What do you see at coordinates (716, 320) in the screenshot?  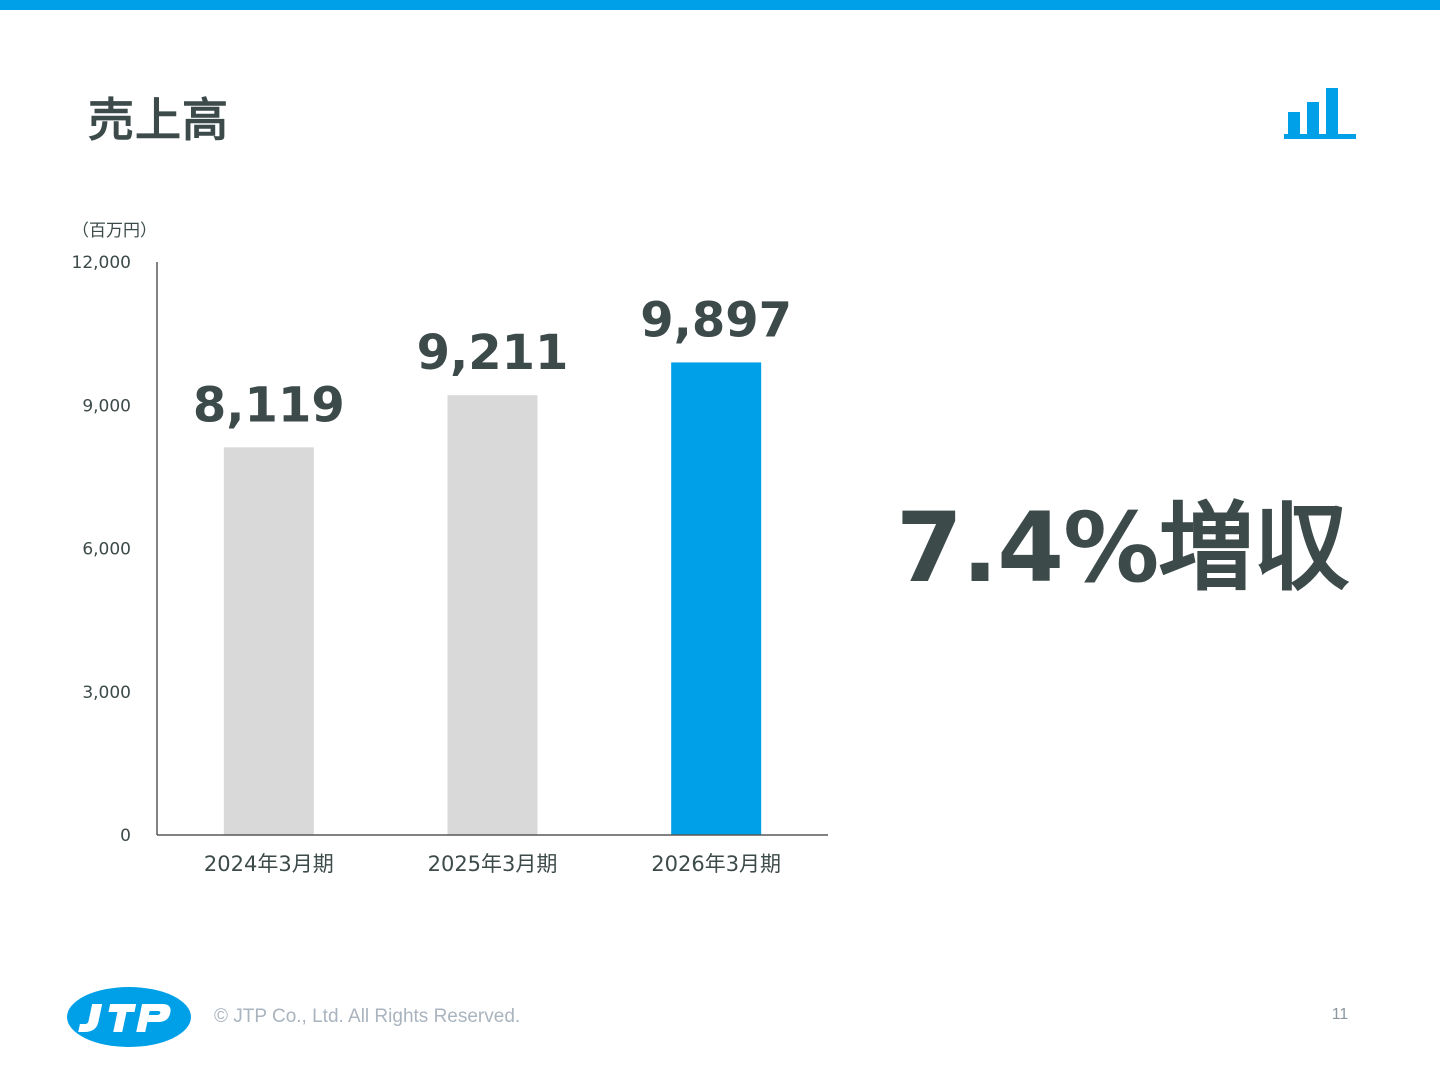 I see `bar-value-label: 9,897` at bounding box center [716, 320].